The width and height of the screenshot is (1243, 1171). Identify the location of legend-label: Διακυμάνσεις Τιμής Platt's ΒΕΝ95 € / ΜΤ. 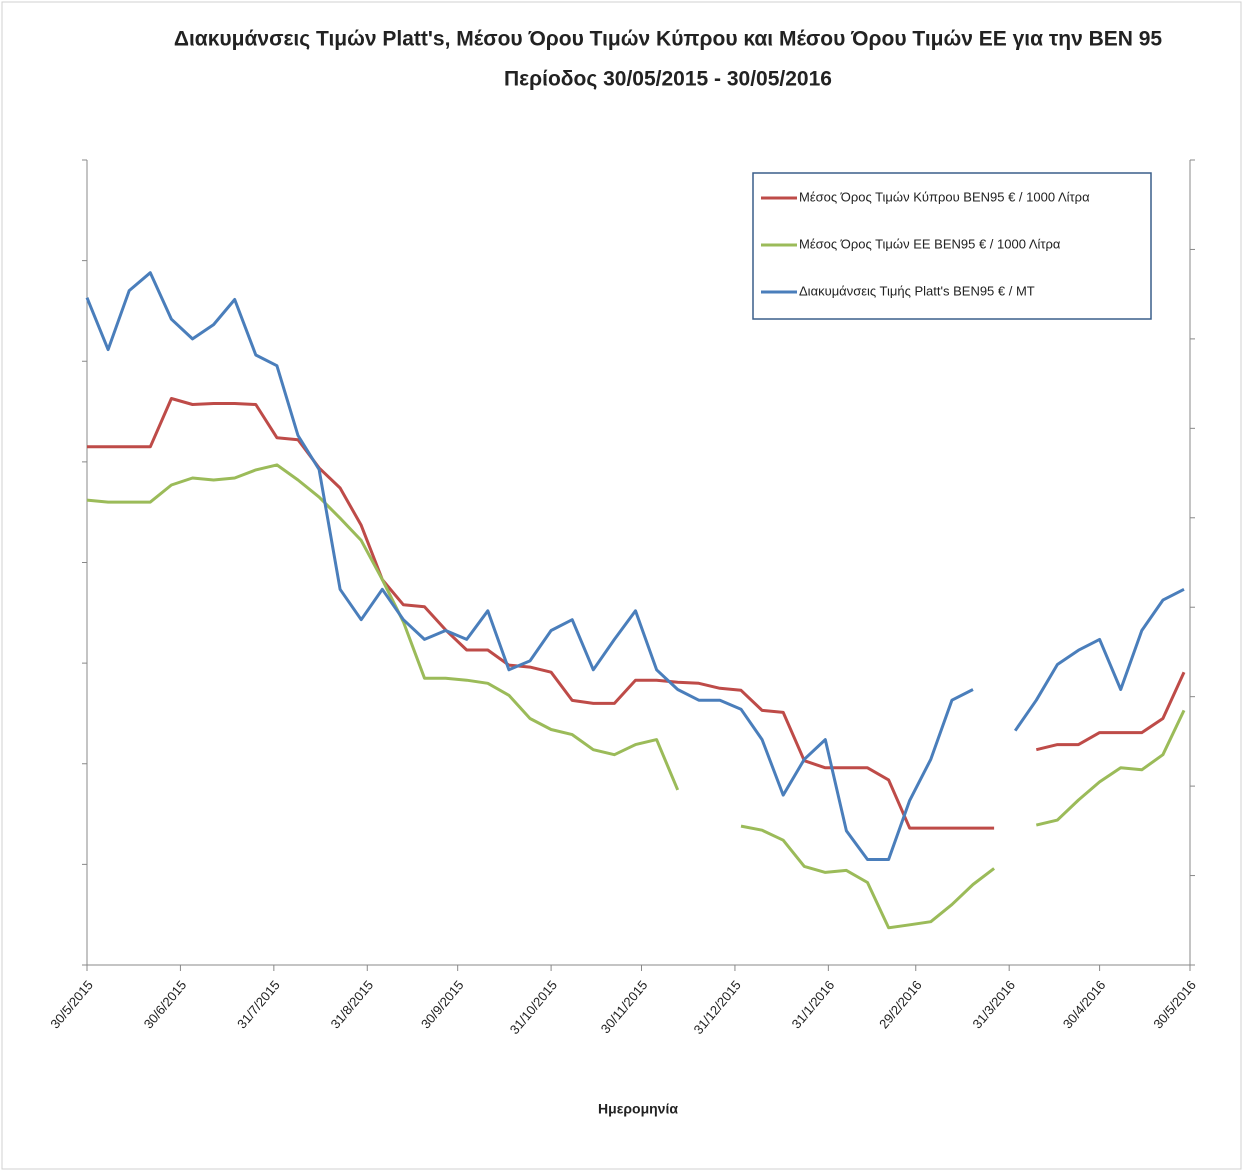
(917, 290).